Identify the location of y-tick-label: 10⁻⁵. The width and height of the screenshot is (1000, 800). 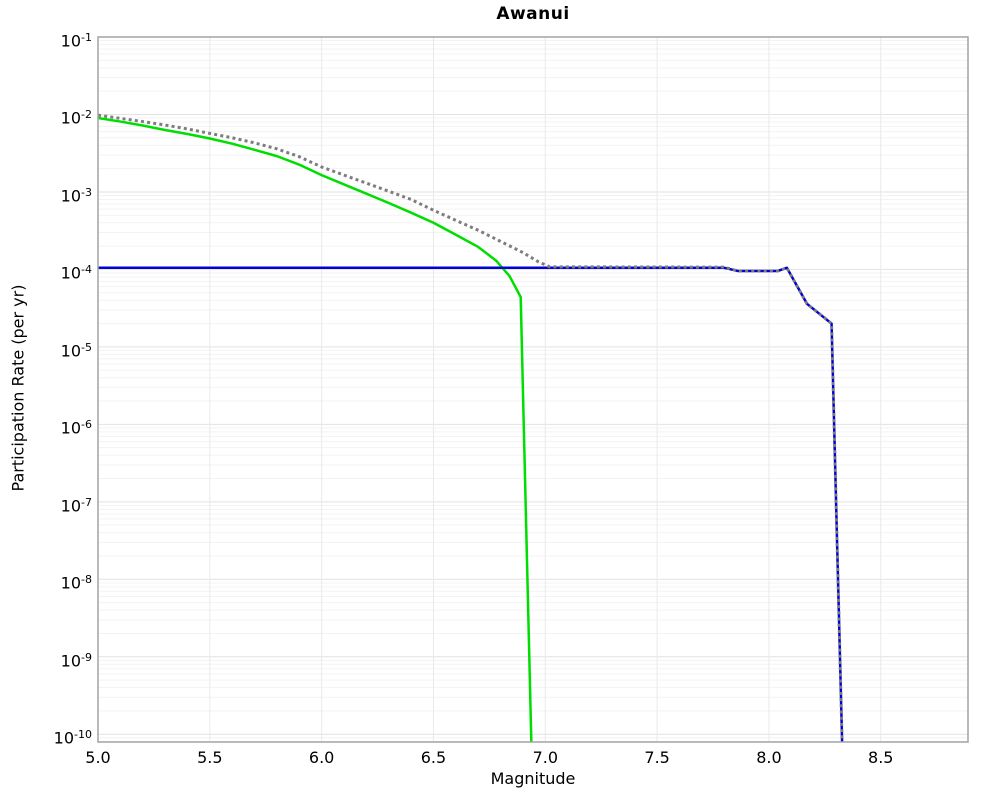
(76, 350).